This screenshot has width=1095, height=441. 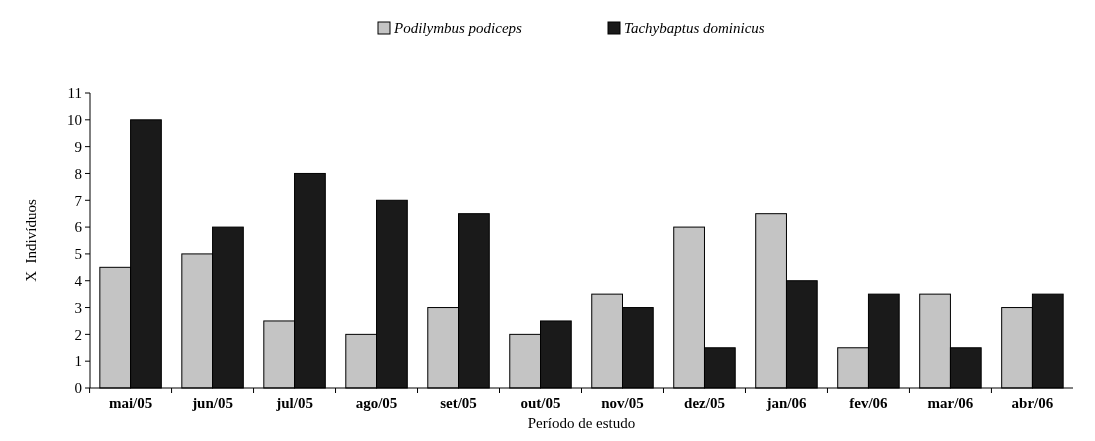 I want to click on x-tick-label: ago/05, so click(x=376, y=403).